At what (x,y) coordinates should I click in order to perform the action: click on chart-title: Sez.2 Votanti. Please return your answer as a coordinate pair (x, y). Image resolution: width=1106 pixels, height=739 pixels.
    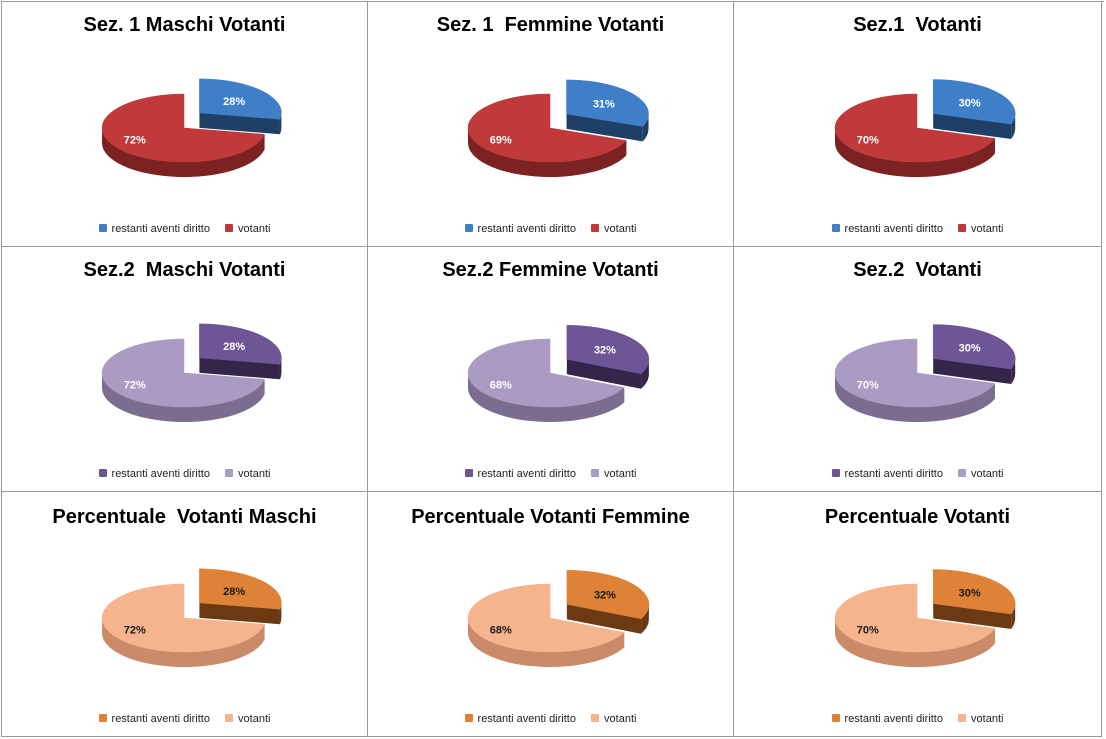
    Looking at the image, I should click on (917, 270).